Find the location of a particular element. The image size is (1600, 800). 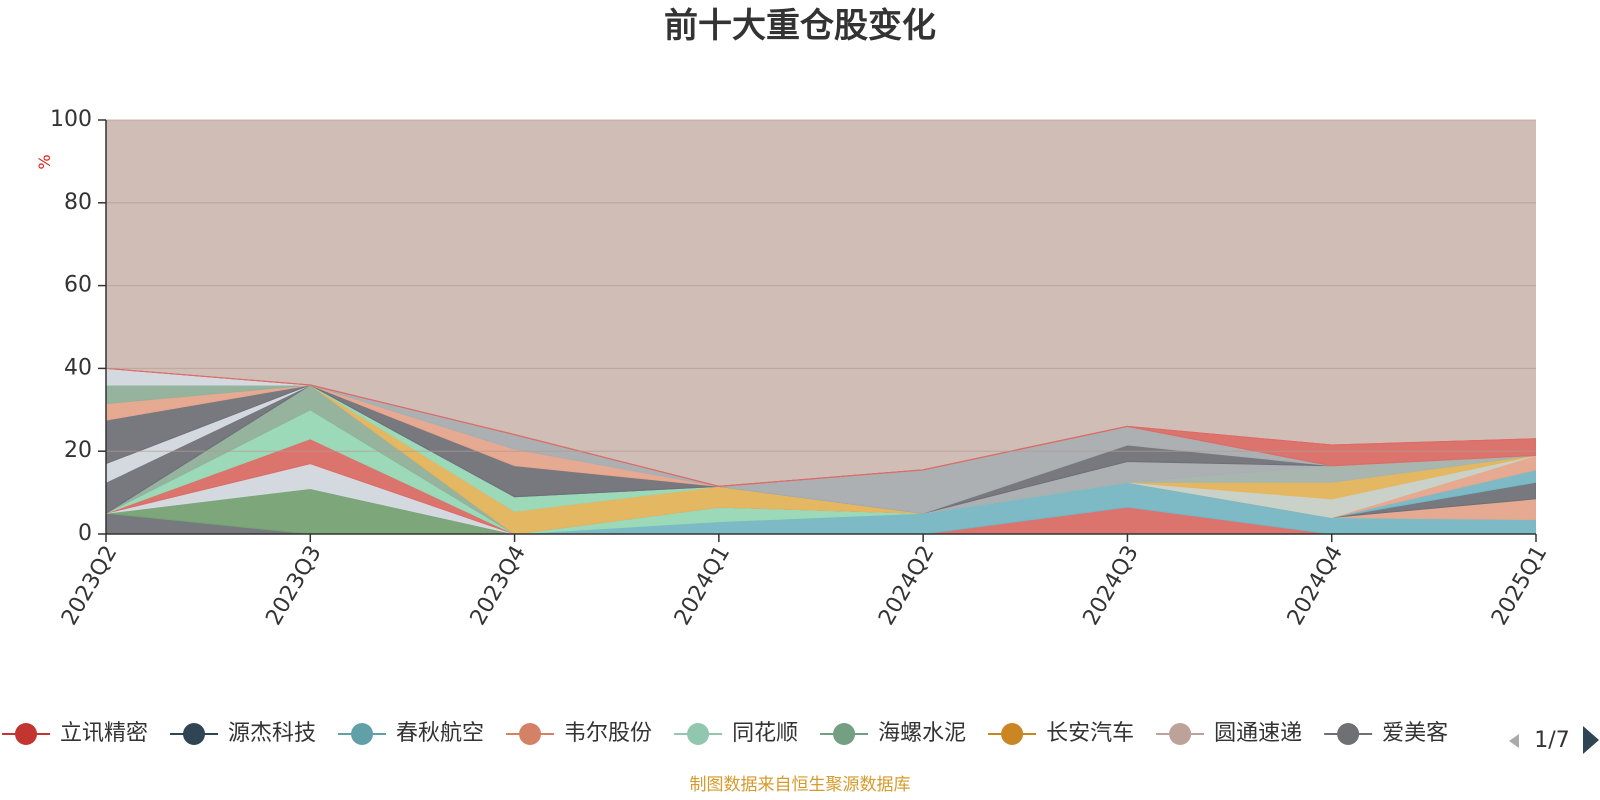

legend-item: 圆通速递 is located at coordinates (1229, 733).